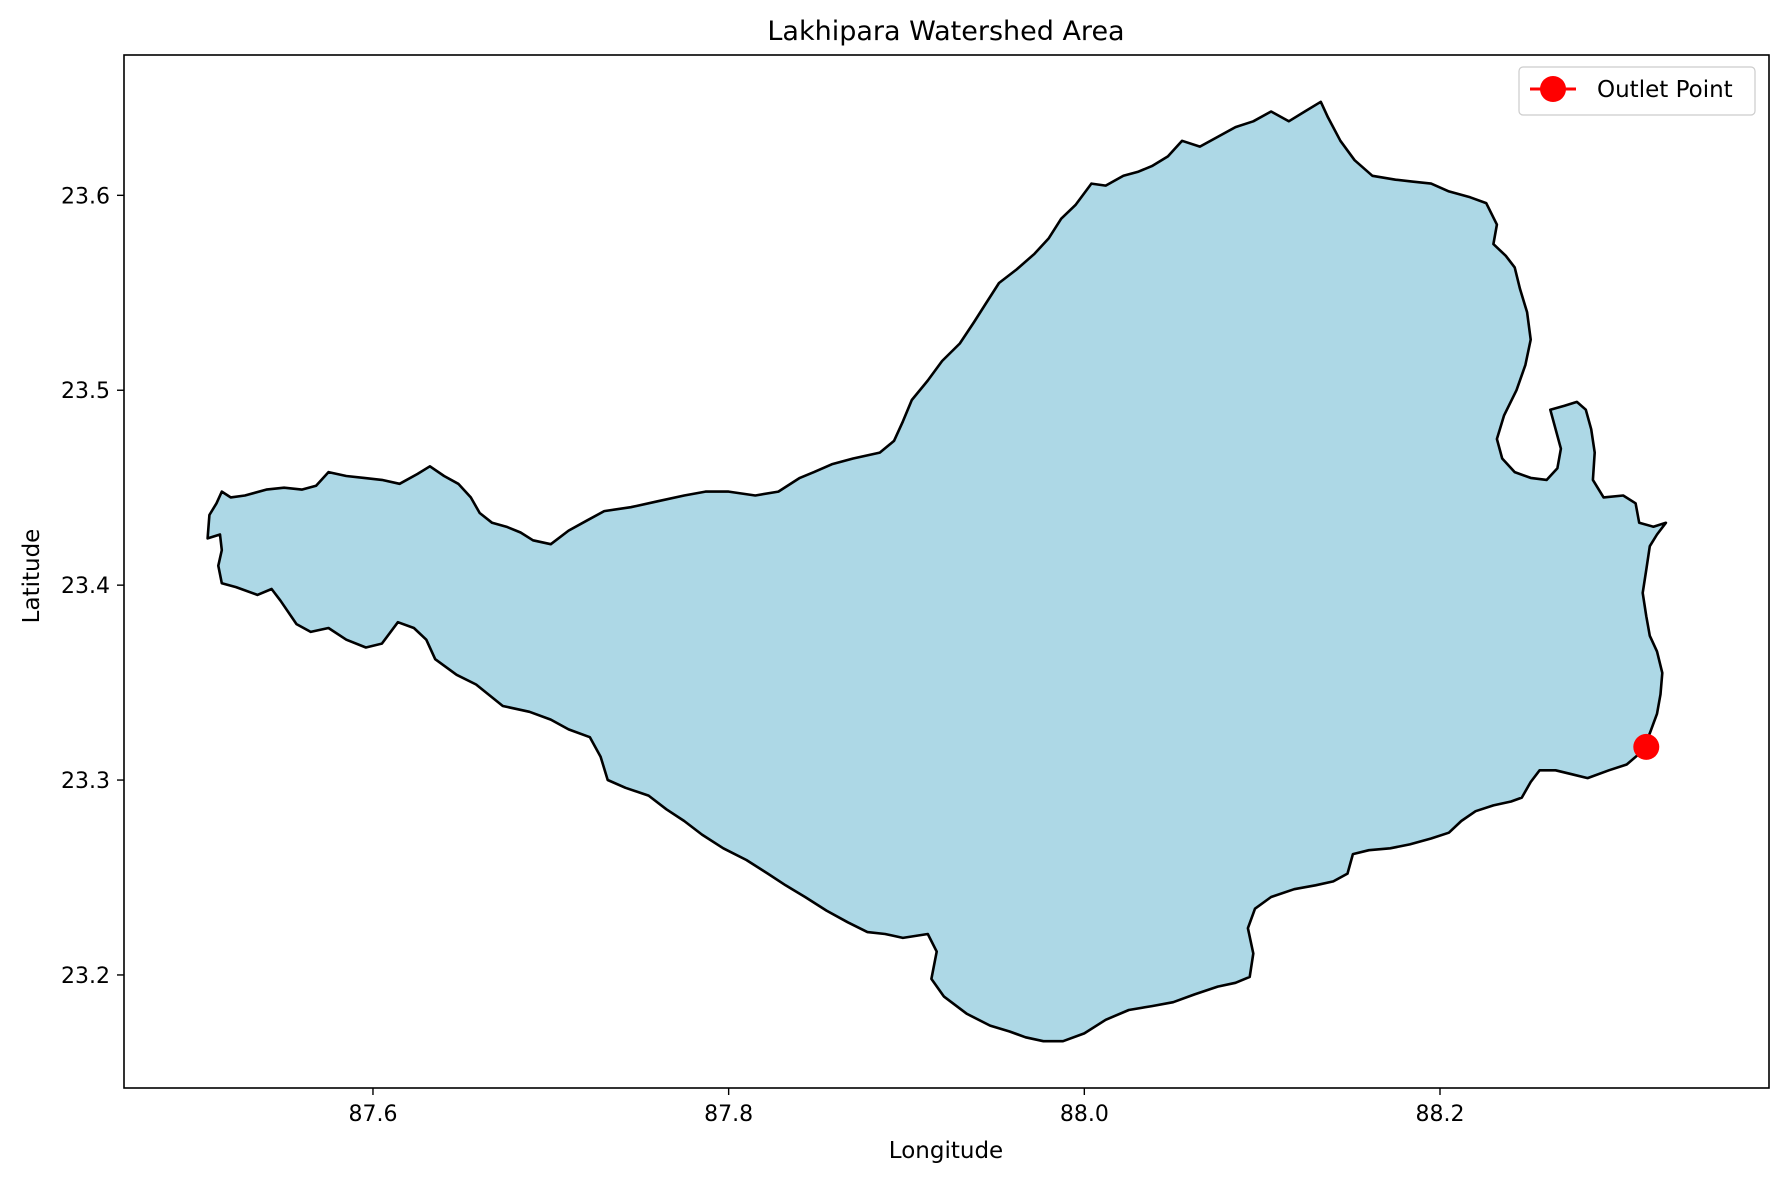 The image size is (1781, 1178). I want to click on y-axis-ticks: 23.2 23.3 23.4 23.5 23.6, so click(92, 586).